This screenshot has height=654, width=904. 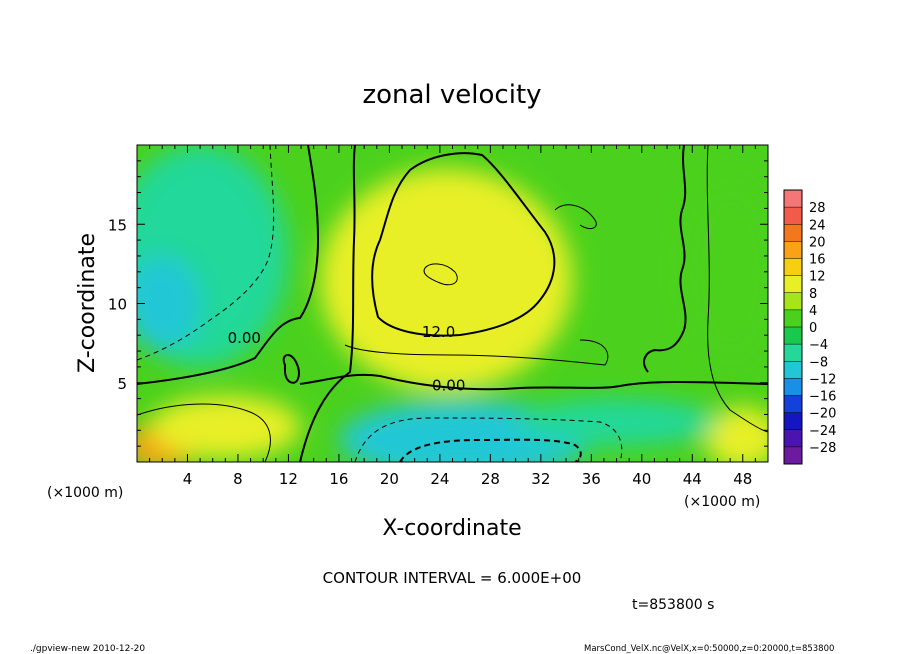 What do you see at coordinates (117, 225) in the screenshot?
I see `y-tick-label: 15` at bounding box center [117, 225].